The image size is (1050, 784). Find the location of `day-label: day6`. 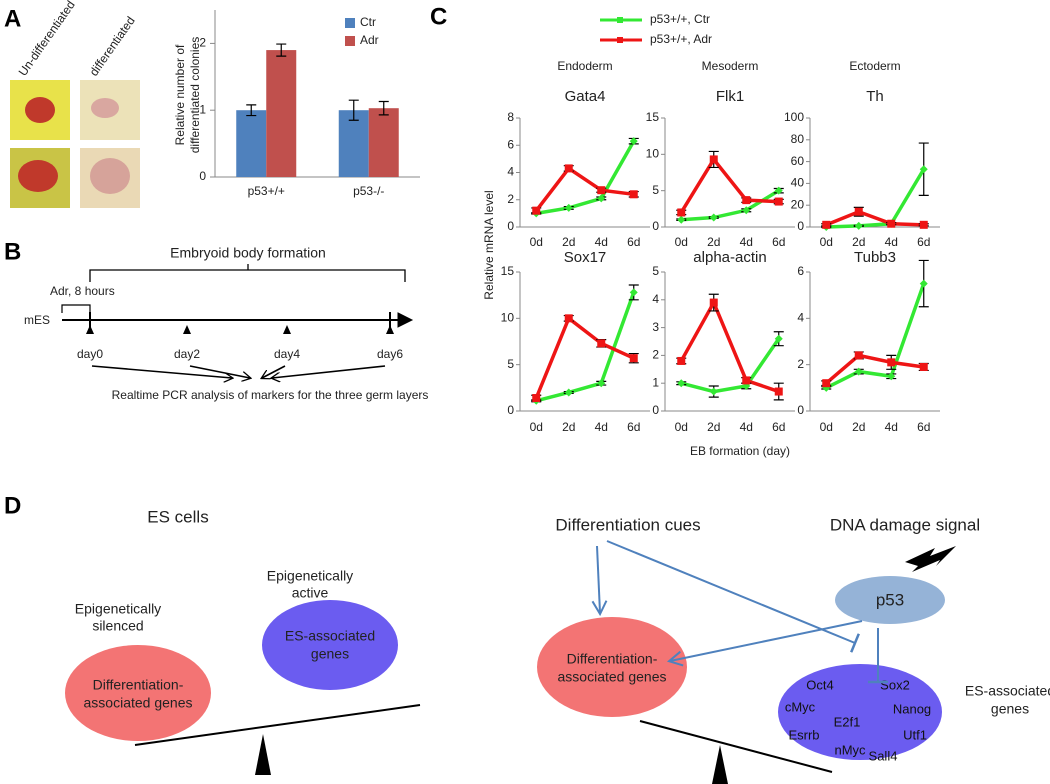

day-label: day6 is located at coordinates (390, 354).